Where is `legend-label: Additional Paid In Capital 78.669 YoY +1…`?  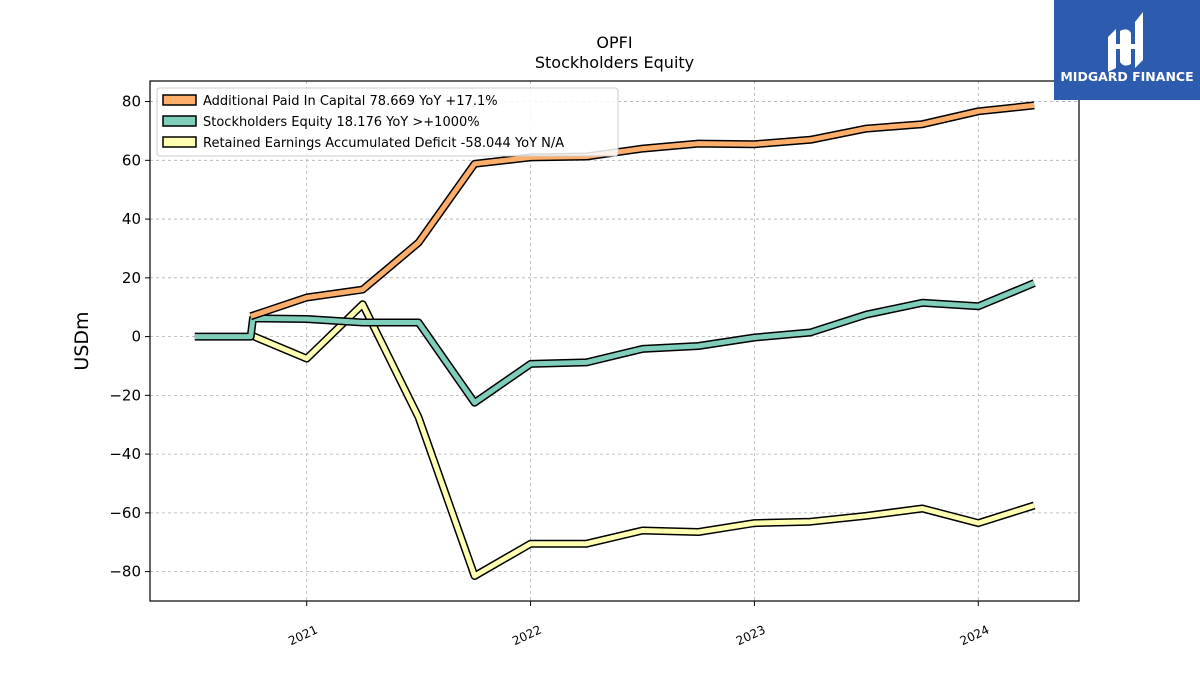 legend-label: Additional Paid In Capital 78.669 YoY +1… is located at coordinates (350, 101).